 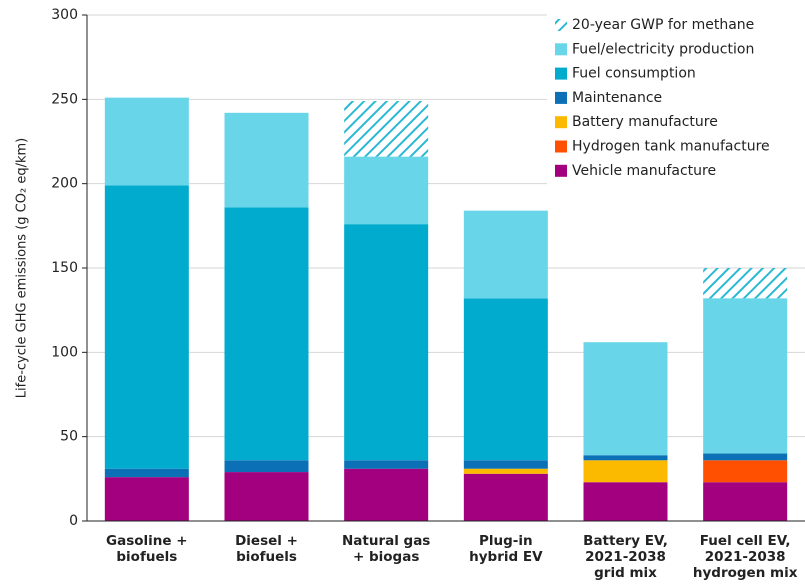 What do you see at coordinates (676, 100) in the screenshot?
I see `legend-background` at bounding box center [676, 100].